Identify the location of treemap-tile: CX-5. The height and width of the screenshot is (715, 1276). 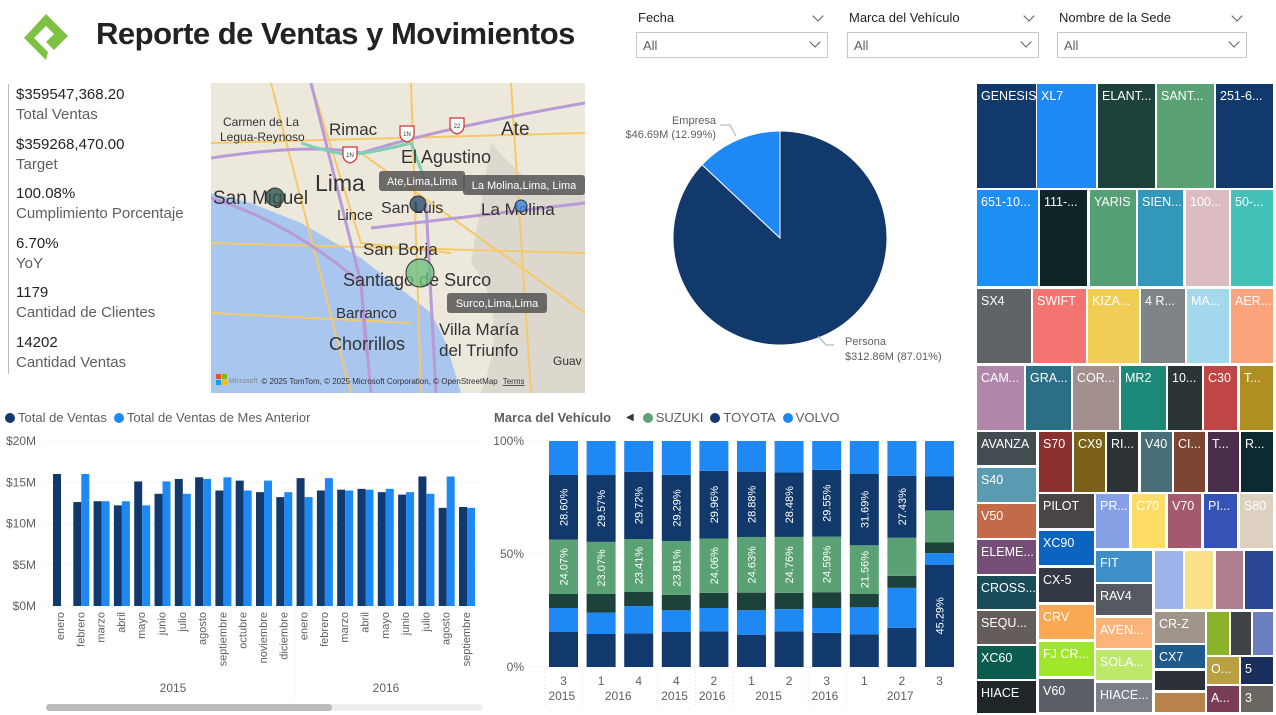
(1066, 585).